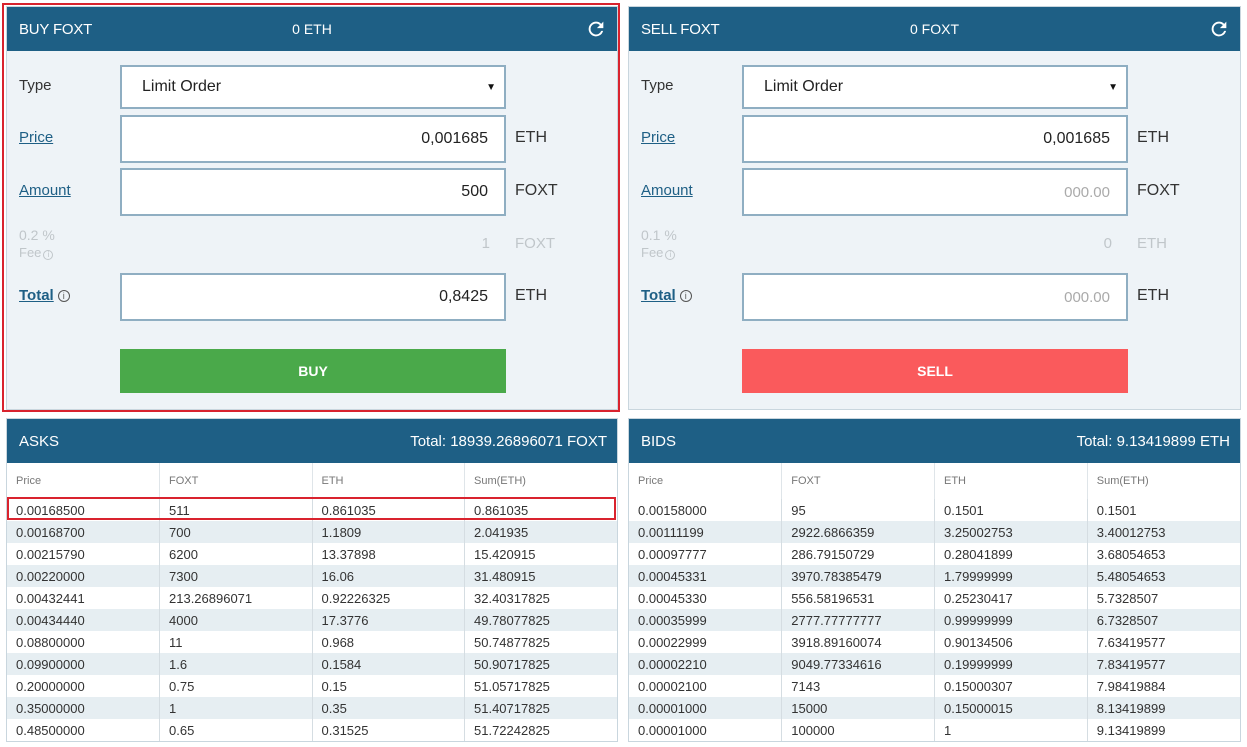 The height and width of the screenshot is (747, 1247). What do you see at coordinates (858, 664) in the screenshot?
I see `bids-foxt-cell: 9049.77334616` at bounding box center [858, 664].